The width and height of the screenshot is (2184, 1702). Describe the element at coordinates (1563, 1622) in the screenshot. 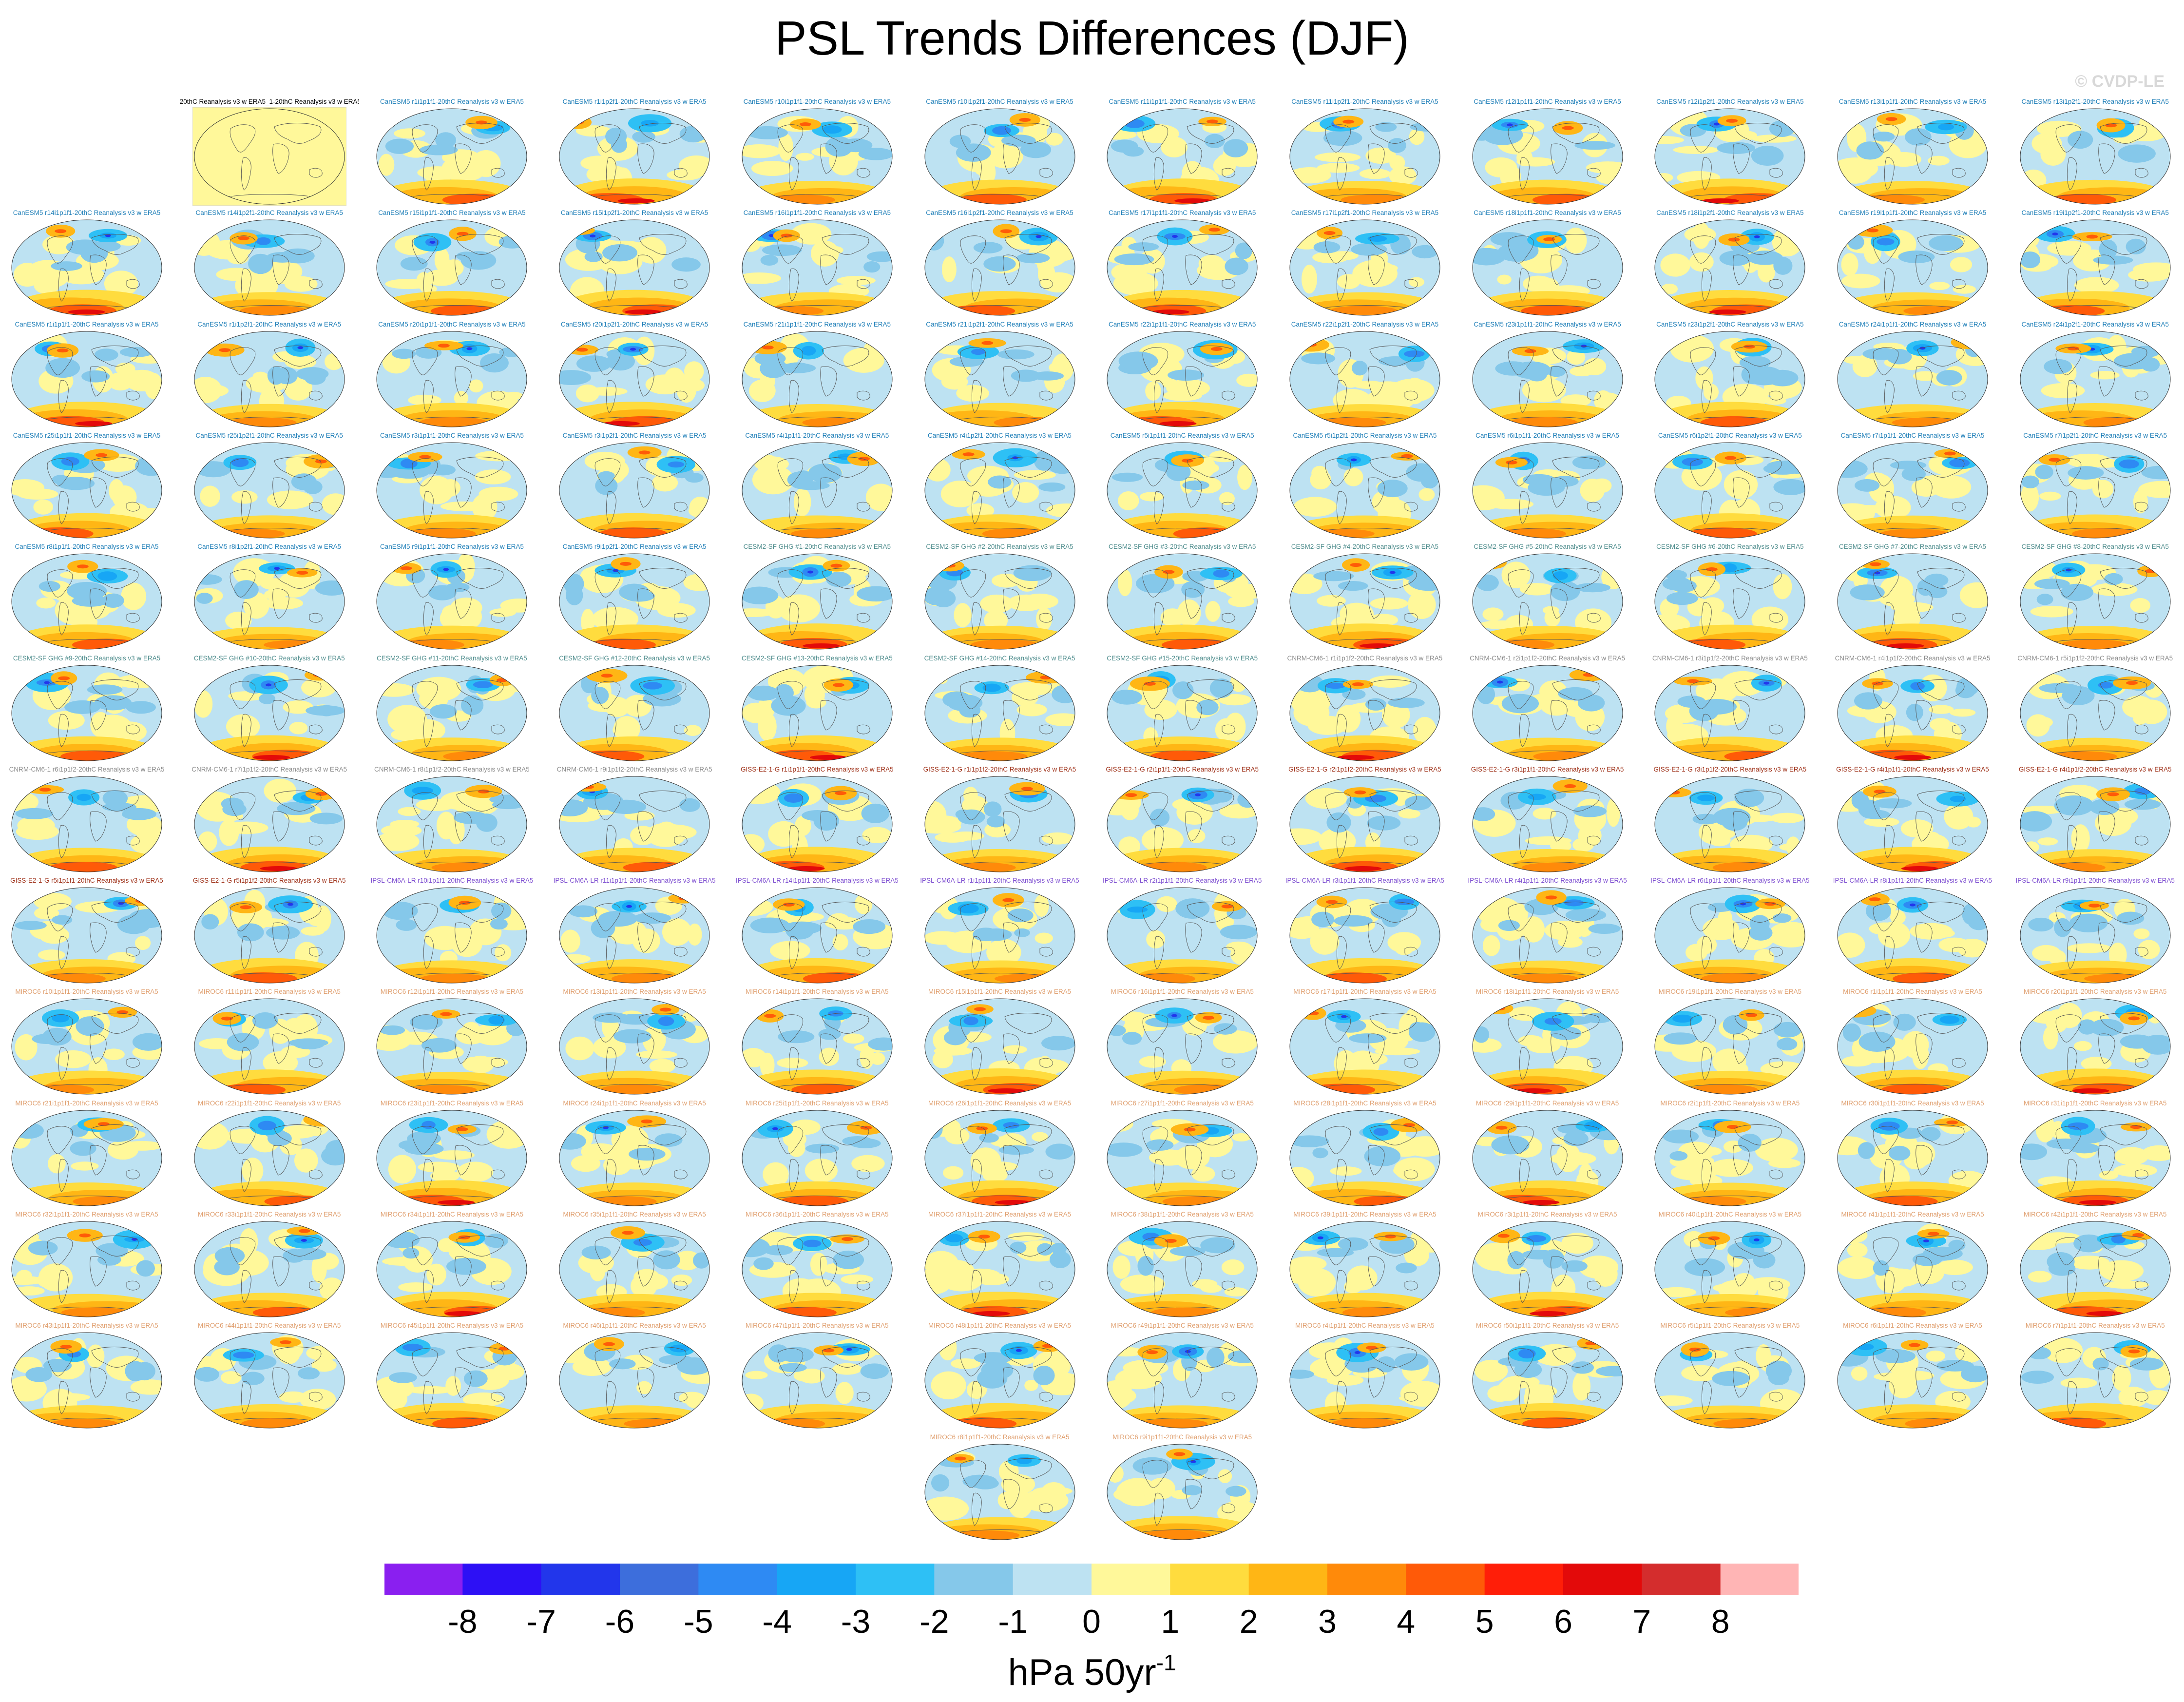

I see `colorbar-tick-label: 6` at that location.